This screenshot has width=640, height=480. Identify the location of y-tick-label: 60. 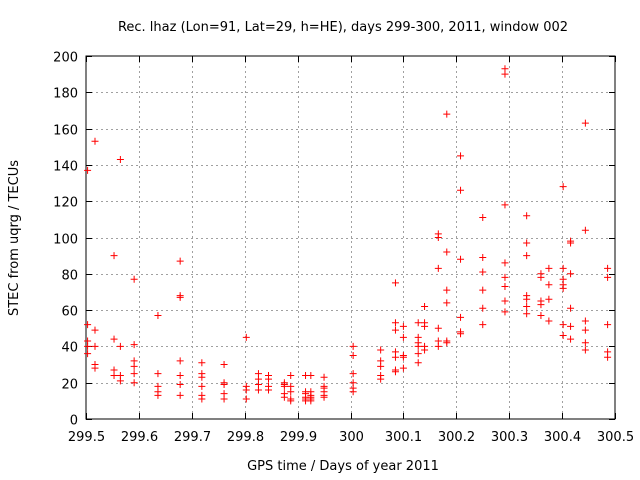
(69, 312).